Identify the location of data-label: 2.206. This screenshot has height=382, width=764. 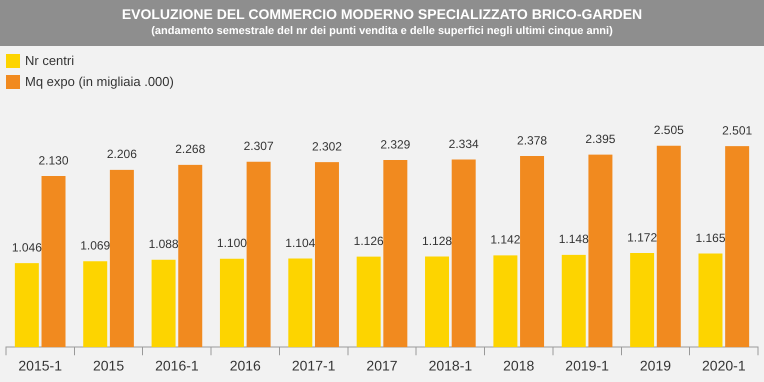
(122, 154).